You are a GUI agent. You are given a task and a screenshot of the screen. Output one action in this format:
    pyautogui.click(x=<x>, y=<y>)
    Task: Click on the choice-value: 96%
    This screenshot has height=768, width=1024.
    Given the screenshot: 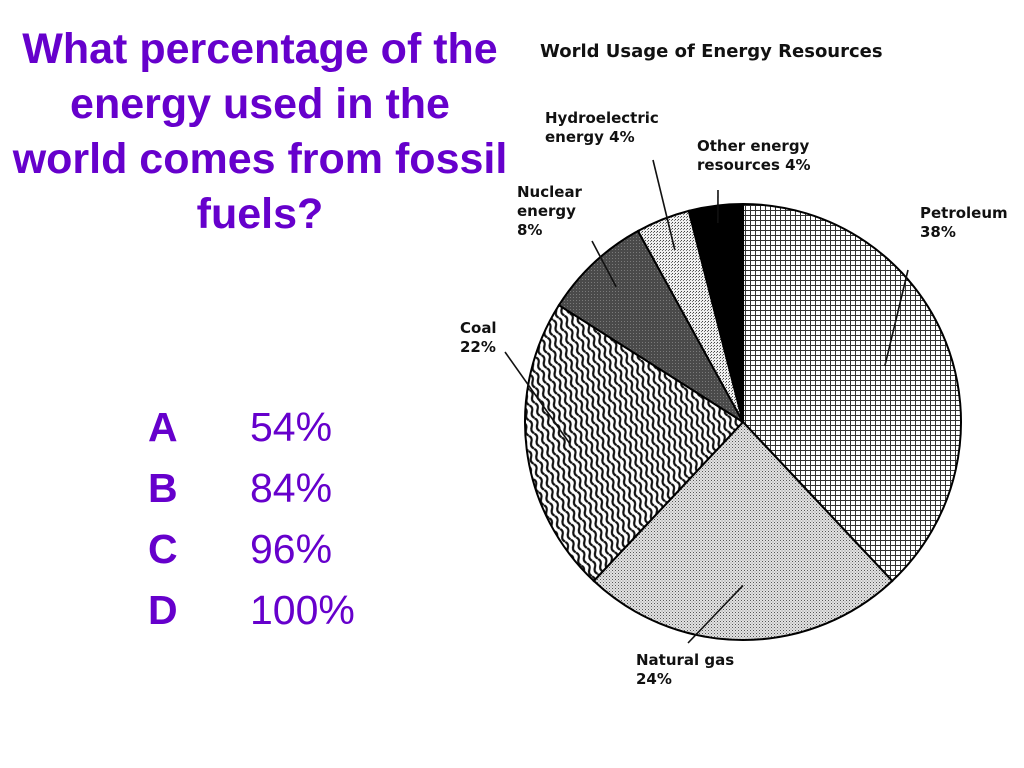 What is the action you would take?
    pyautogui.click(x=291, y=549)
    